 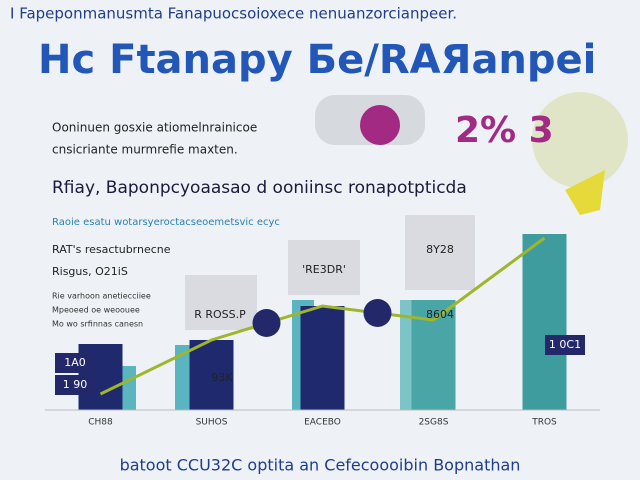 What do you see at coordinates (380, 125) in the screenshot?
I see `decor-figure` at bounding box center [380, 125].